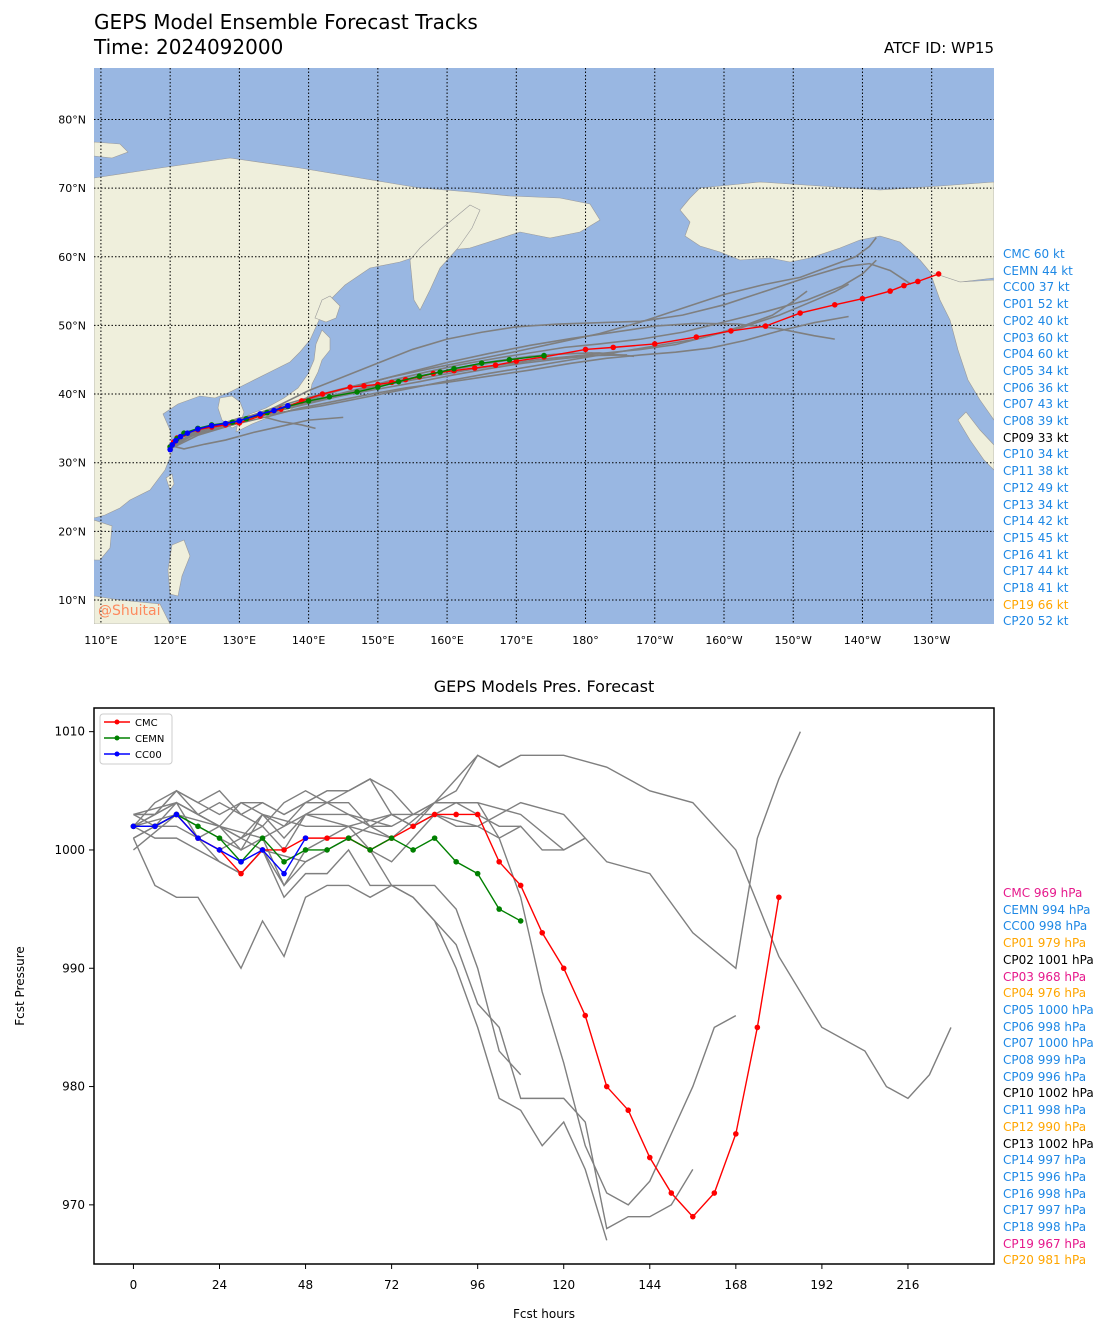 This screenshot has width=1112, height=1335. I want to click on track-legend-item: CMC 60 kt, so click(1034, 254).